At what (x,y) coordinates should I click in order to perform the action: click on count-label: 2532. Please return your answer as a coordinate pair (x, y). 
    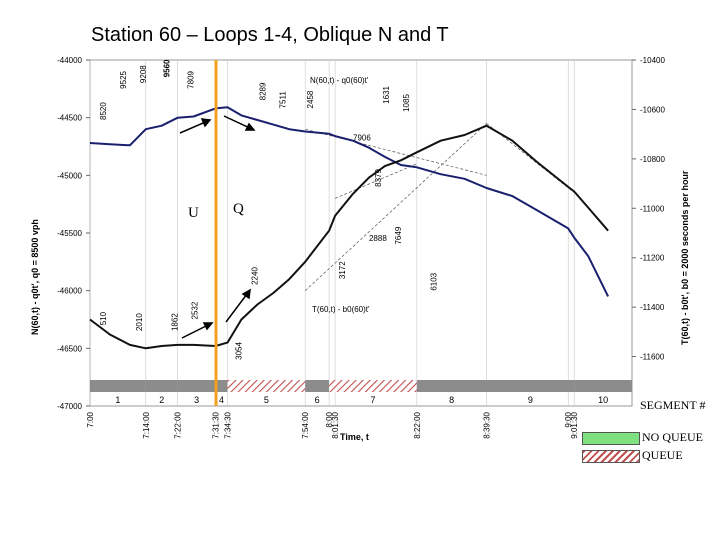
    Looking at the image, I should click on (195, 310).